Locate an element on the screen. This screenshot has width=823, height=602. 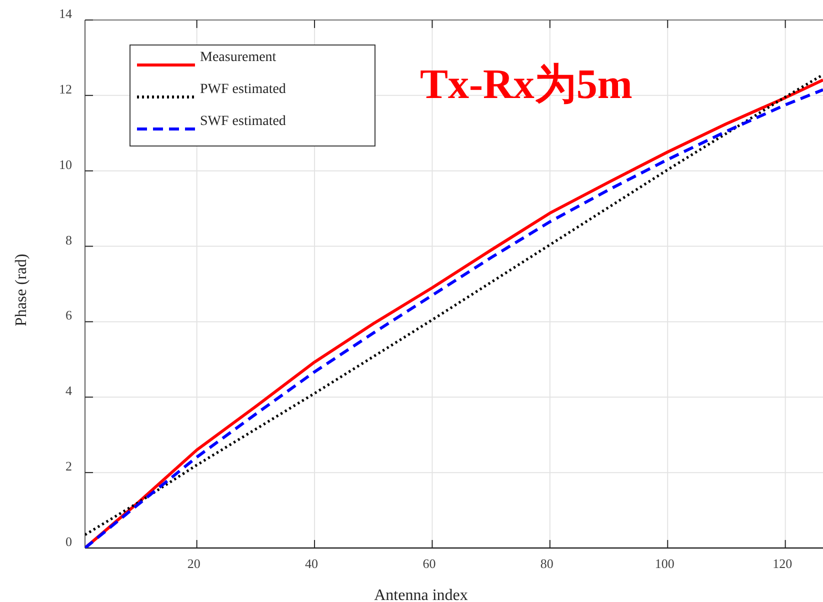
y-tick-label: 12 is located at coordinates (65, 88).